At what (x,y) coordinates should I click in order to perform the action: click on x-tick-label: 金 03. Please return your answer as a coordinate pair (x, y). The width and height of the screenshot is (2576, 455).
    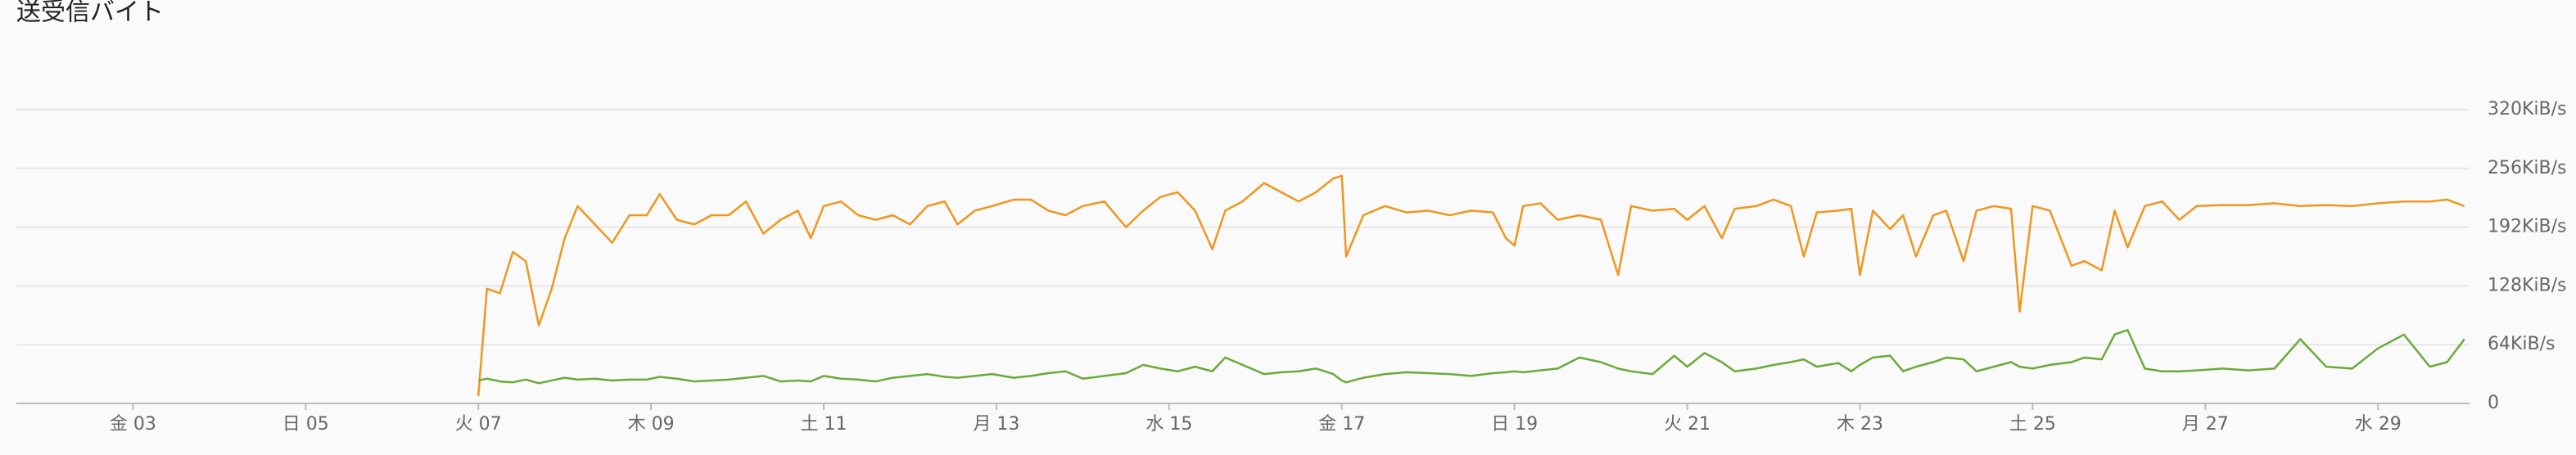
    Looking at the image, I should click on (133, 425).